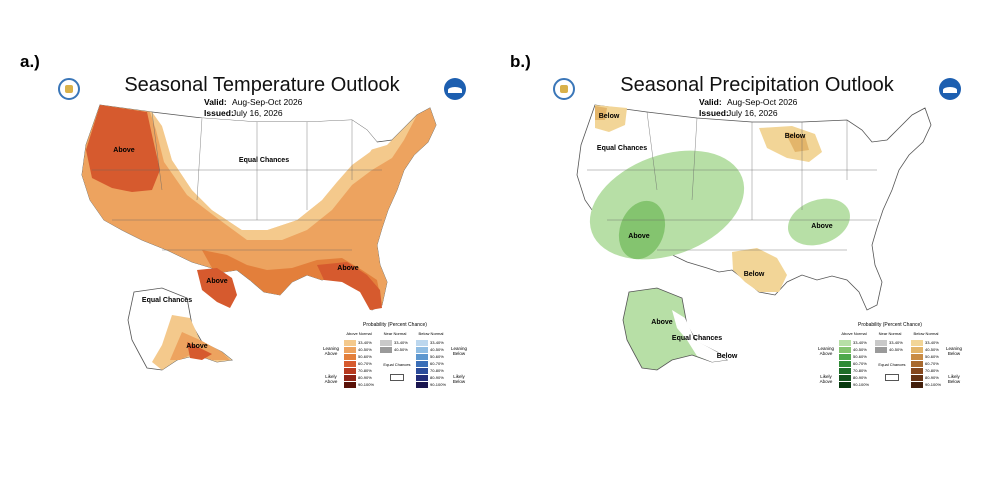 This screenshot has width=1000, height=500. I want to click on precip-below-40-northwest, so click(601, 113).